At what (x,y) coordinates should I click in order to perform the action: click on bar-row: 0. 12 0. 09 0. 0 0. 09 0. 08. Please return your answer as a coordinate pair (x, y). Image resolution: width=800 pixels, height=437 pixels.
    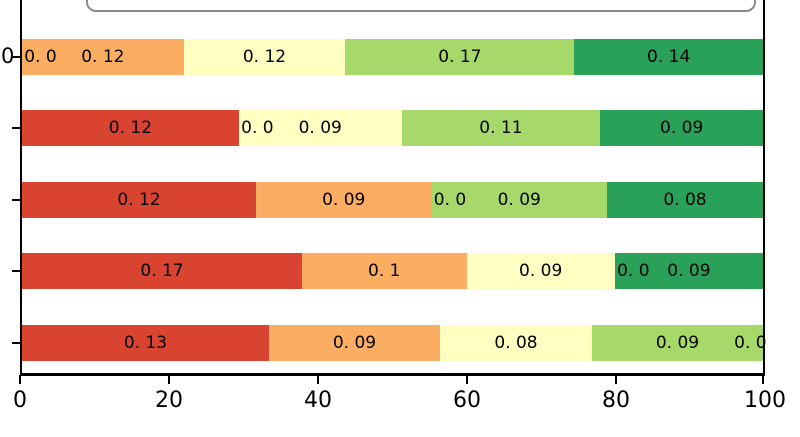
    Looking at the image, I should click on (392, 200).